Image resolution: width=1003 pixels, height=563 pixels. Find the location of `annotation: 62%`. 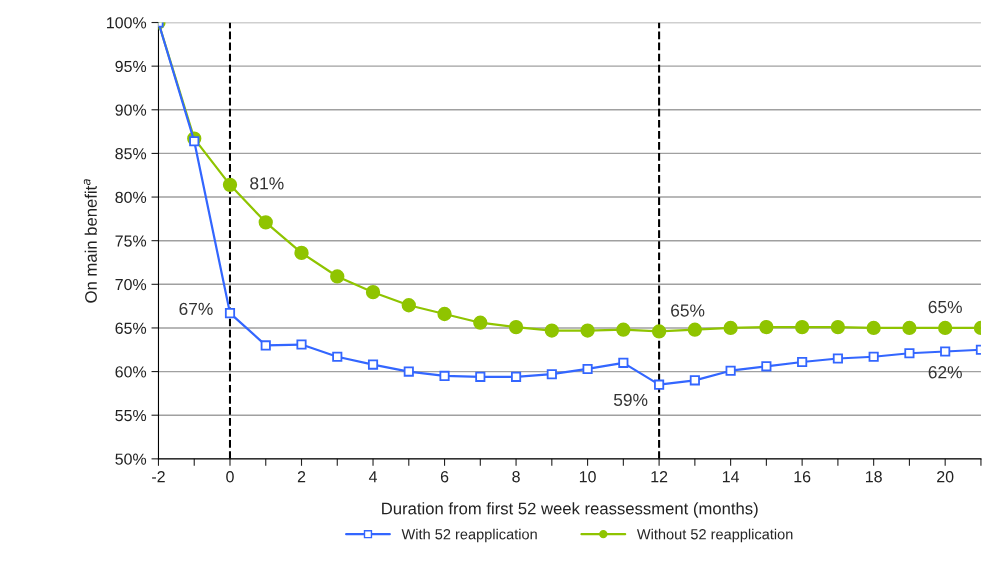

annotation: 62% is located at coordinates (945, 372).